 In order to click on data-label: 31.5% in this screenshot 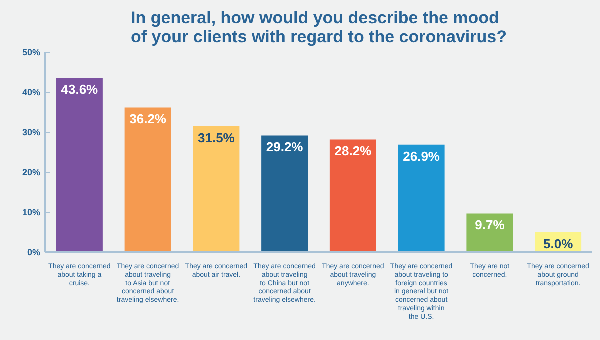, I will do `click(217, 138)`.